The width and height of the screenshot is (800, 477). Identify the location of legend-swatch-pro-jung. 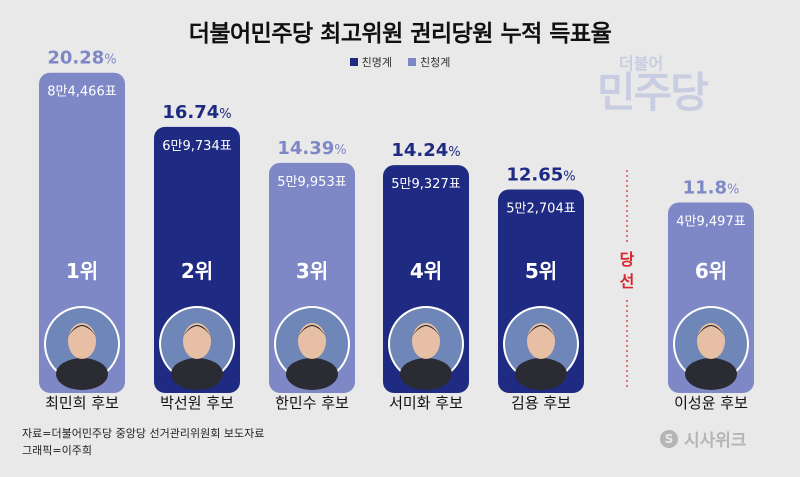
(412, 62).